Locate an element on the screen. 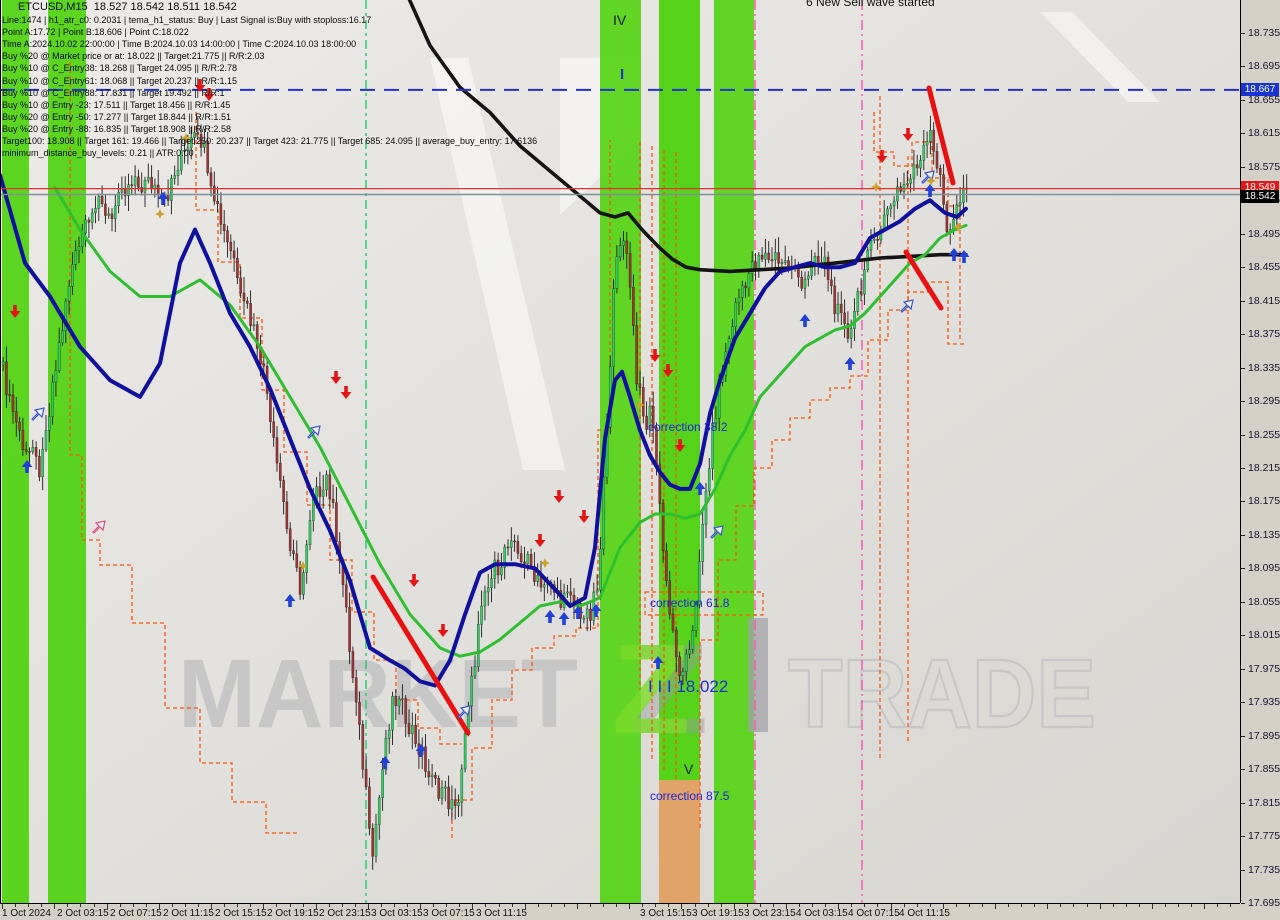 The image size is (1280, 920). price-label: 18.735 is located at coordinates (1264, 33).